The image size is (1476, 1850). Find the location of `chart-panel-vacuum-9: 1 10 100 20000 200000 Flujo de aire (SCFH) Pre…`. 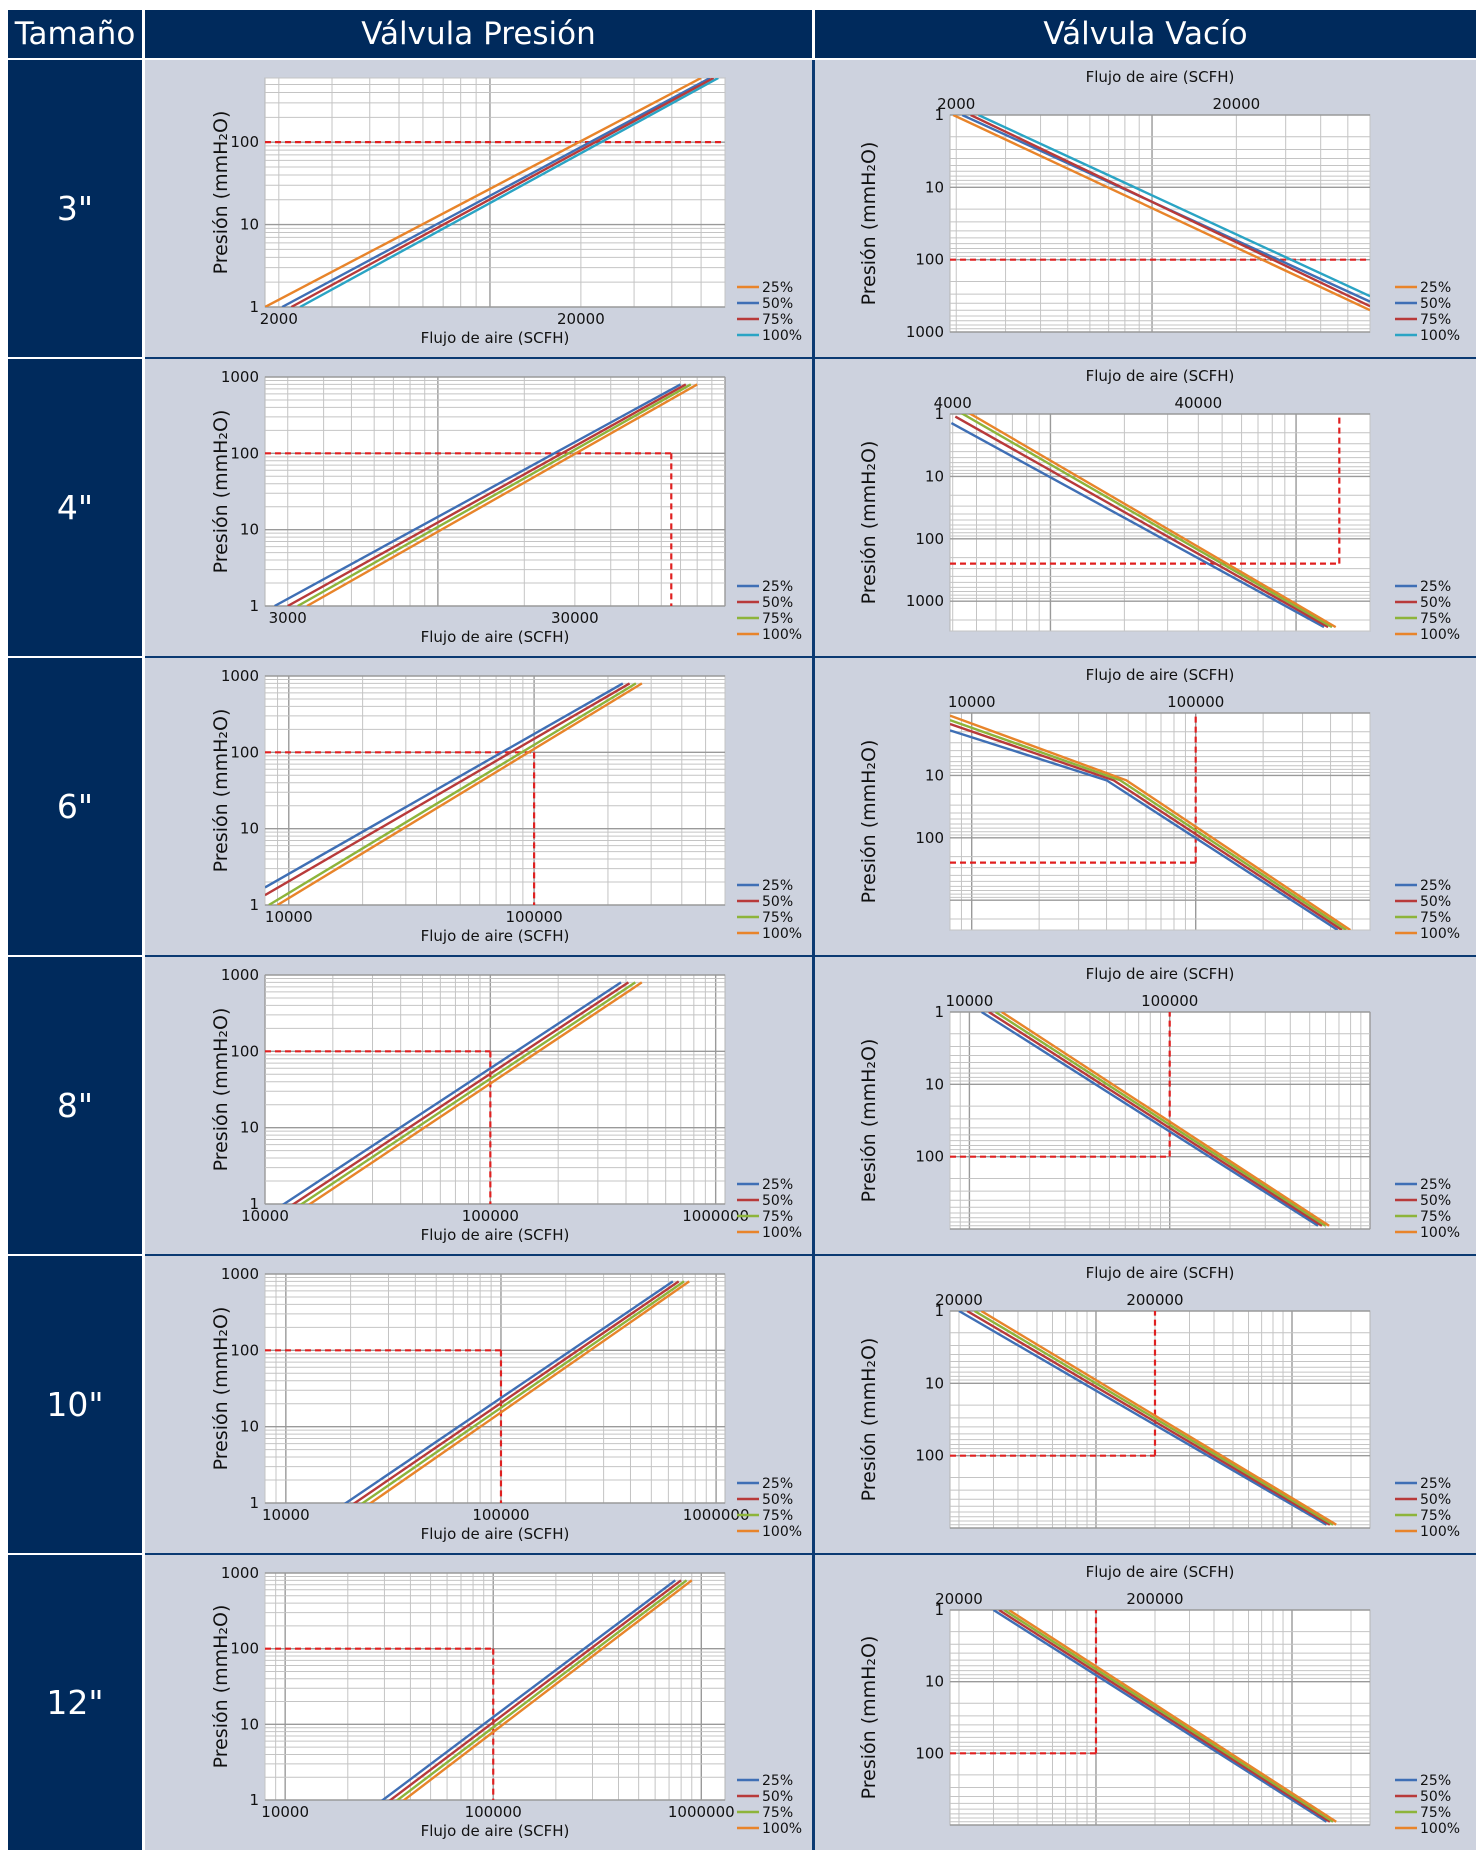

chart-panel-vacuum-9: 1 10 100 20000 200000 Flujo de aire (SCFH) Pre… is located at coordinates (1145, 1404).